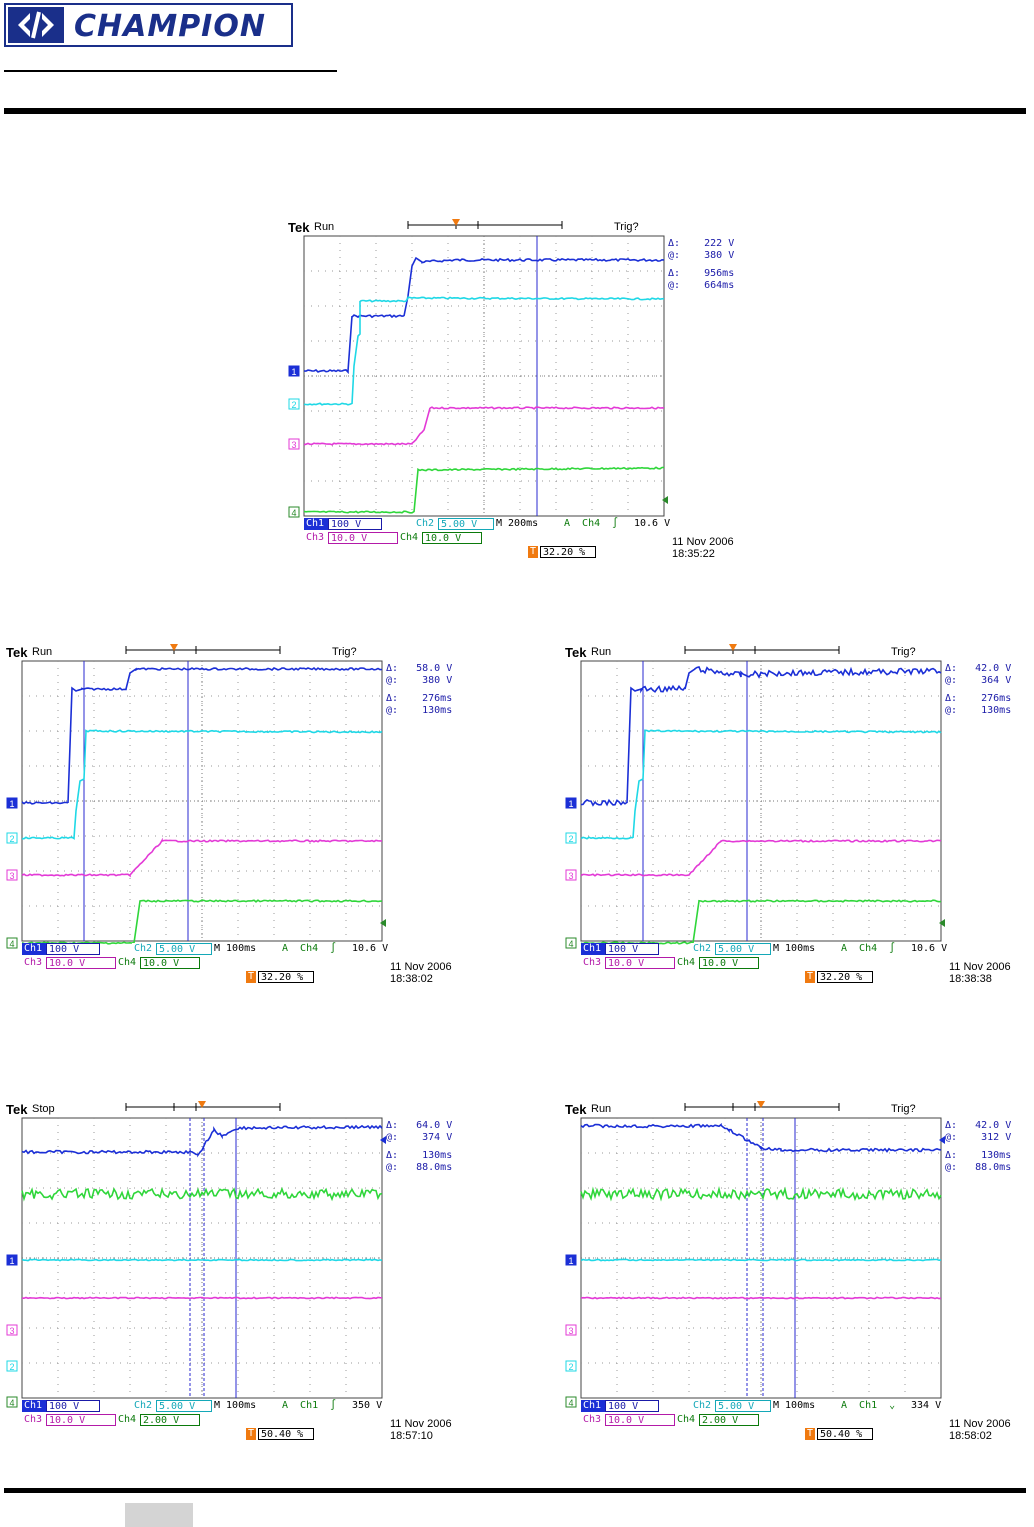 This screenshot has height=1527, width=1034. I want to click on acquisition-state: Stop, so click(43, 1109).